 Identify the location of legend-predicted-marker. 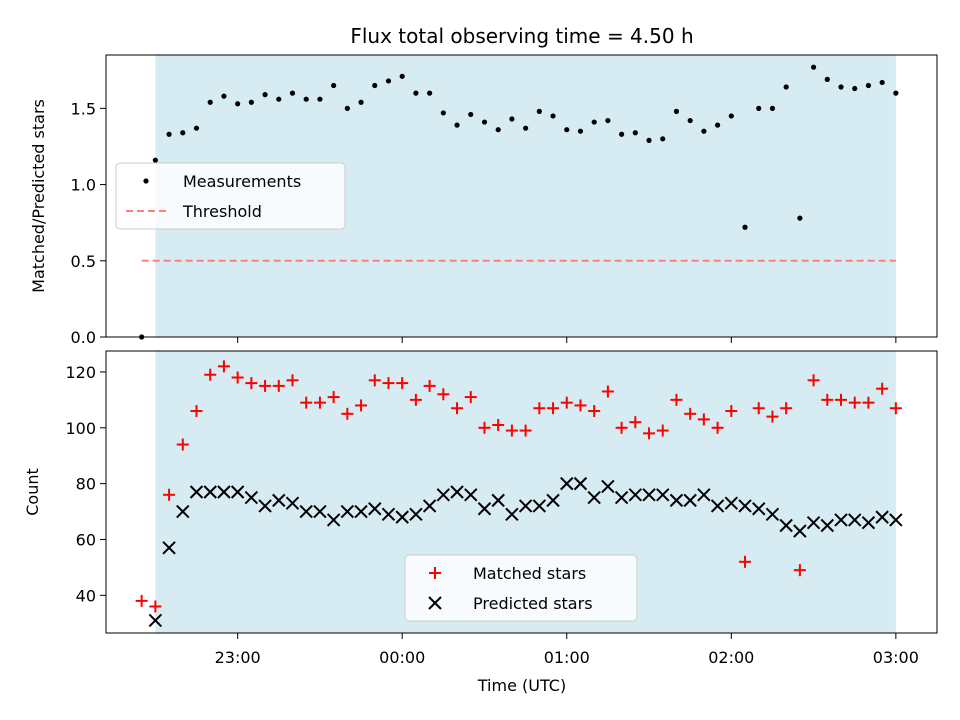
(435, 603).